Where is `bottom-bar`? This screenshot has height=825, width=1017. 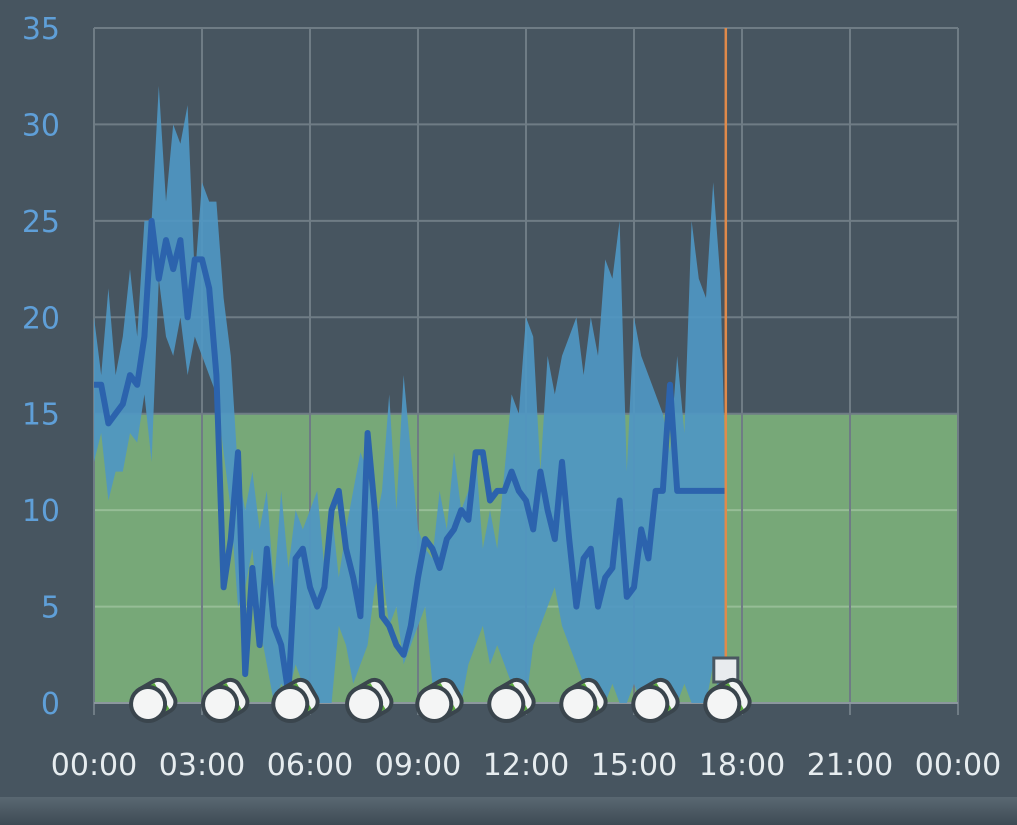 bottom-bar is located at coordinates (508, 811).